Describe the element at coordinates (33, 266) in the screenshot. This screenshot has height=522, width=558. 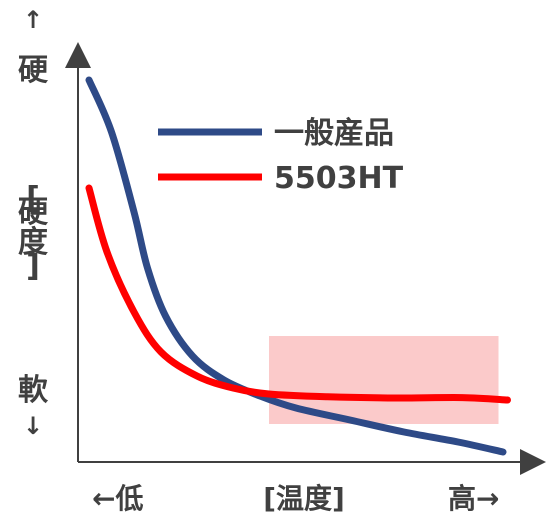
I see `y-axis-label-bracket-close: ]` at that location.